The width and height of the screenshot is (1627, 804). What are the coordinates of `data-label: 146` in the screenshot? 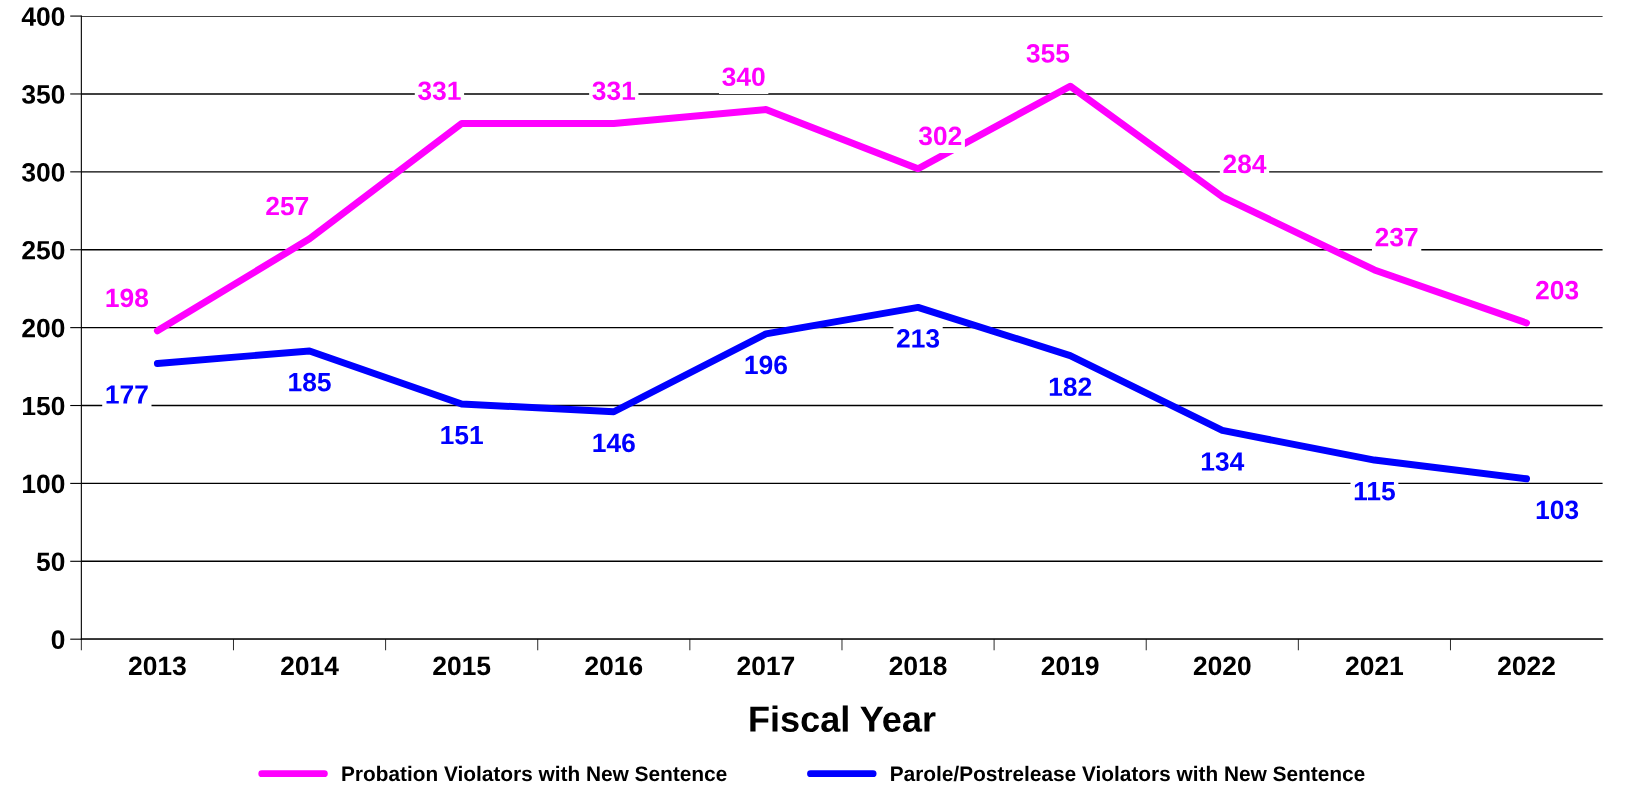 It's located at (614, 443).